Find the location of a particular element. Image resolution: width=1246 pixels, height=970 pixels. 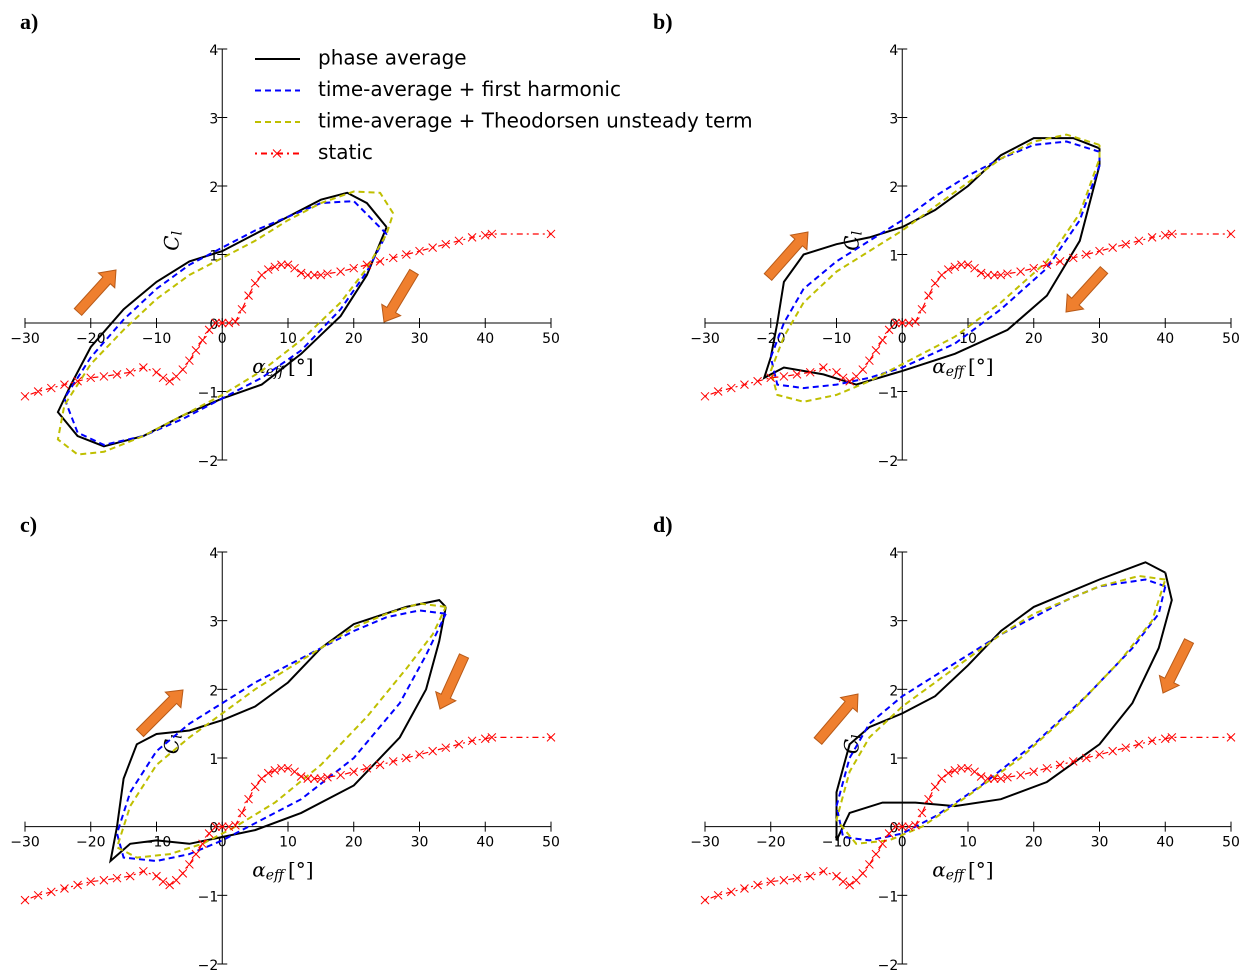

x-tick-label: 10 is located at coordinates (968, 339).